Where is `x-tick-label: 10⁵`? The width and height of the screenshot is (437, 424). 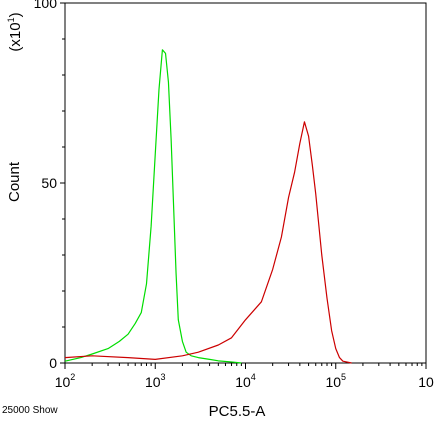
x-tick-label: 10⁵ is located at coordinates (335, 381).